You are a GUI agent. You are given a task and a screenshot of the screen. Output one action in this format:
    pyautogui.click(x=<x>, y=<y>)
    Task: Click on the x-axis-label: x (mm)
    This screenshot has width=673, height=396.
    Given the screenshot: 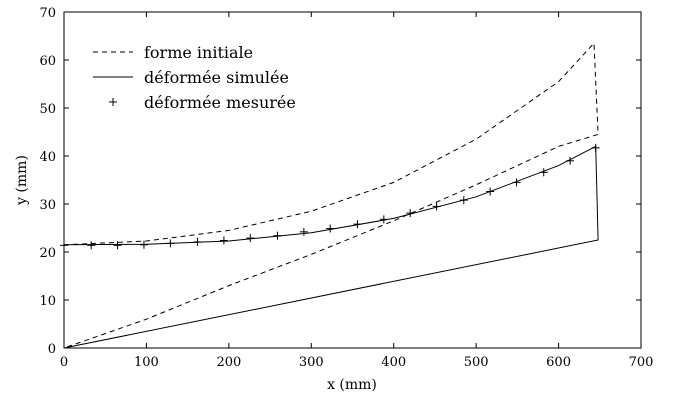 What is the action you would take?
    pyautogui.click(x=352, y=385)
    